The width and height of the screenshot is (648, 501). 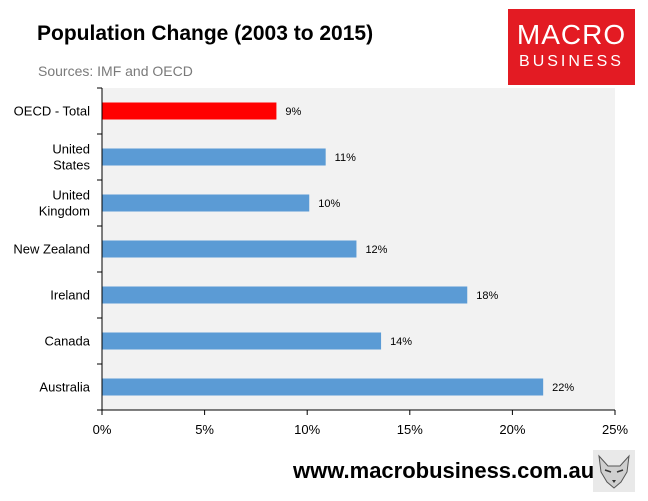 What do you see at coordinates (410, 429) in the screenshot?
I see `x-tick-label: 15%` at bounding box center [410, 429].